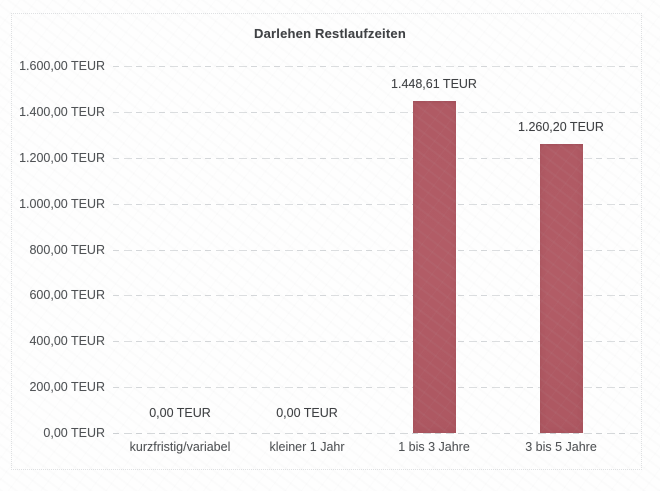 The height and width of the screenshot is (491, 660). Describe the element at coordinates (307, 447) in the screenshot. I see `category-label: kleiner 1 Jahr` at that location.